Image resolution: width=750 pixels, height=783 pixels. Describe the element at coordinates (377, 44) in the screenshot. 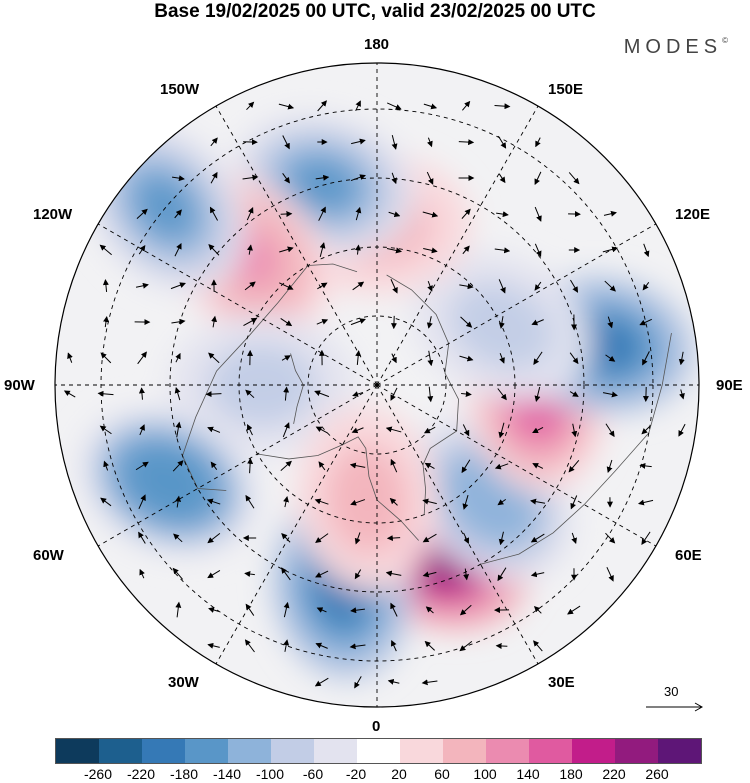

I see `label-180: 180` at that location.